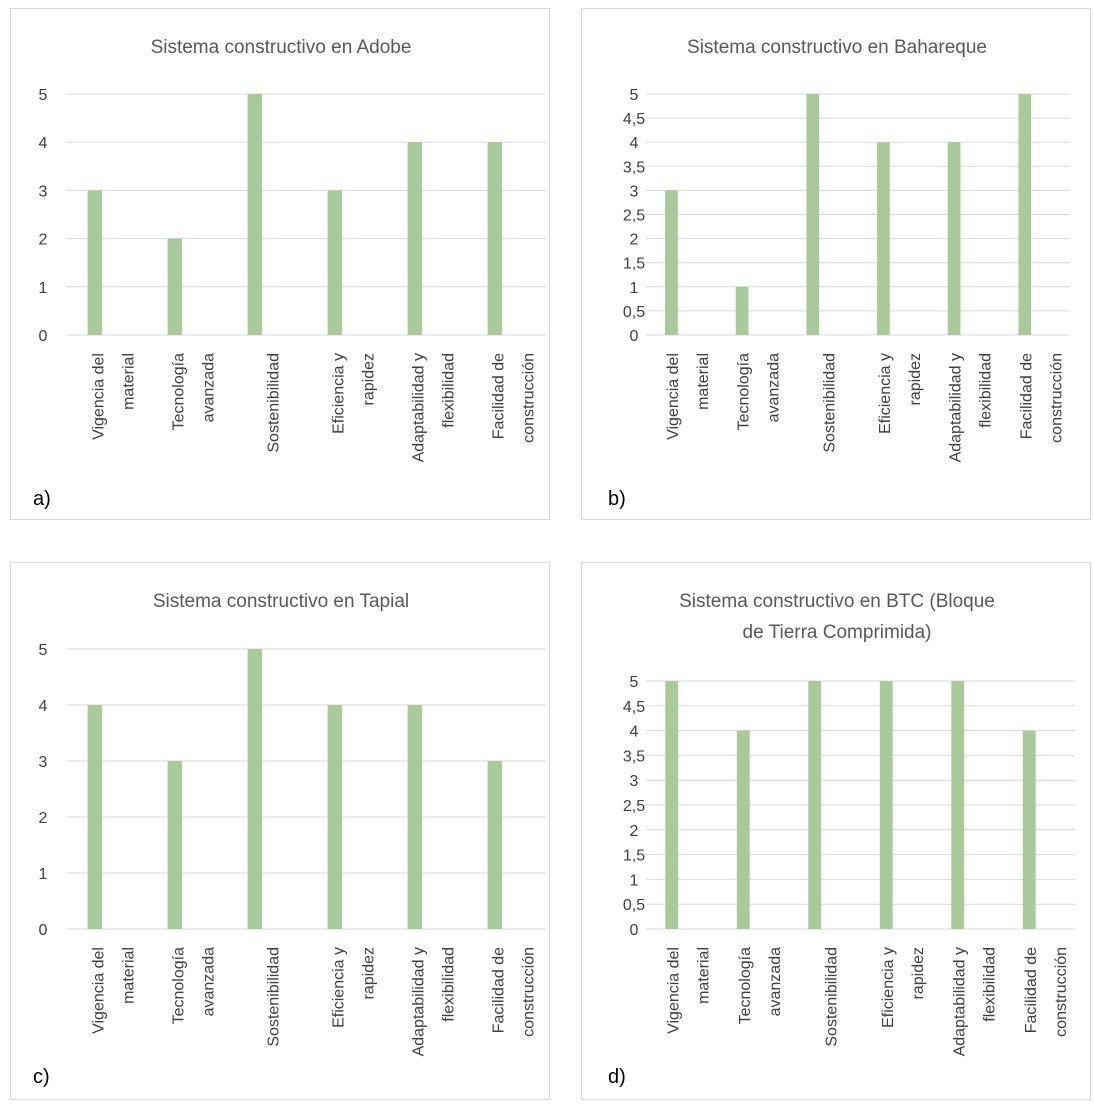 This screenshot has width=1094, height=1106. I want to click on chart-title: Sistema constructivo en Bahareque, so click(837, 47).